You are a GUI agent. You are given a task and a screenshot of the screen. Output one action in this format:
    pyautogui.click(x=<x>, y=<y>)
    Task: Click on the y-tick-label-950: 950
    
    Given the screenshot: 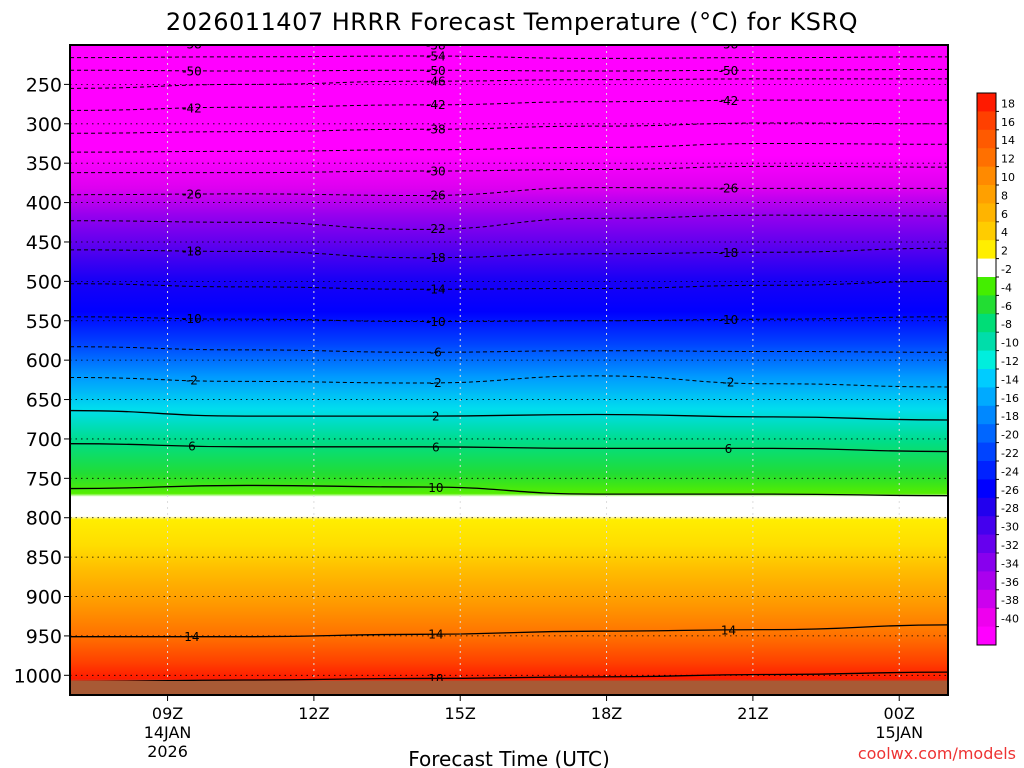 What is the action you would take?
    pyautogui.click(x=44, y=637)
    